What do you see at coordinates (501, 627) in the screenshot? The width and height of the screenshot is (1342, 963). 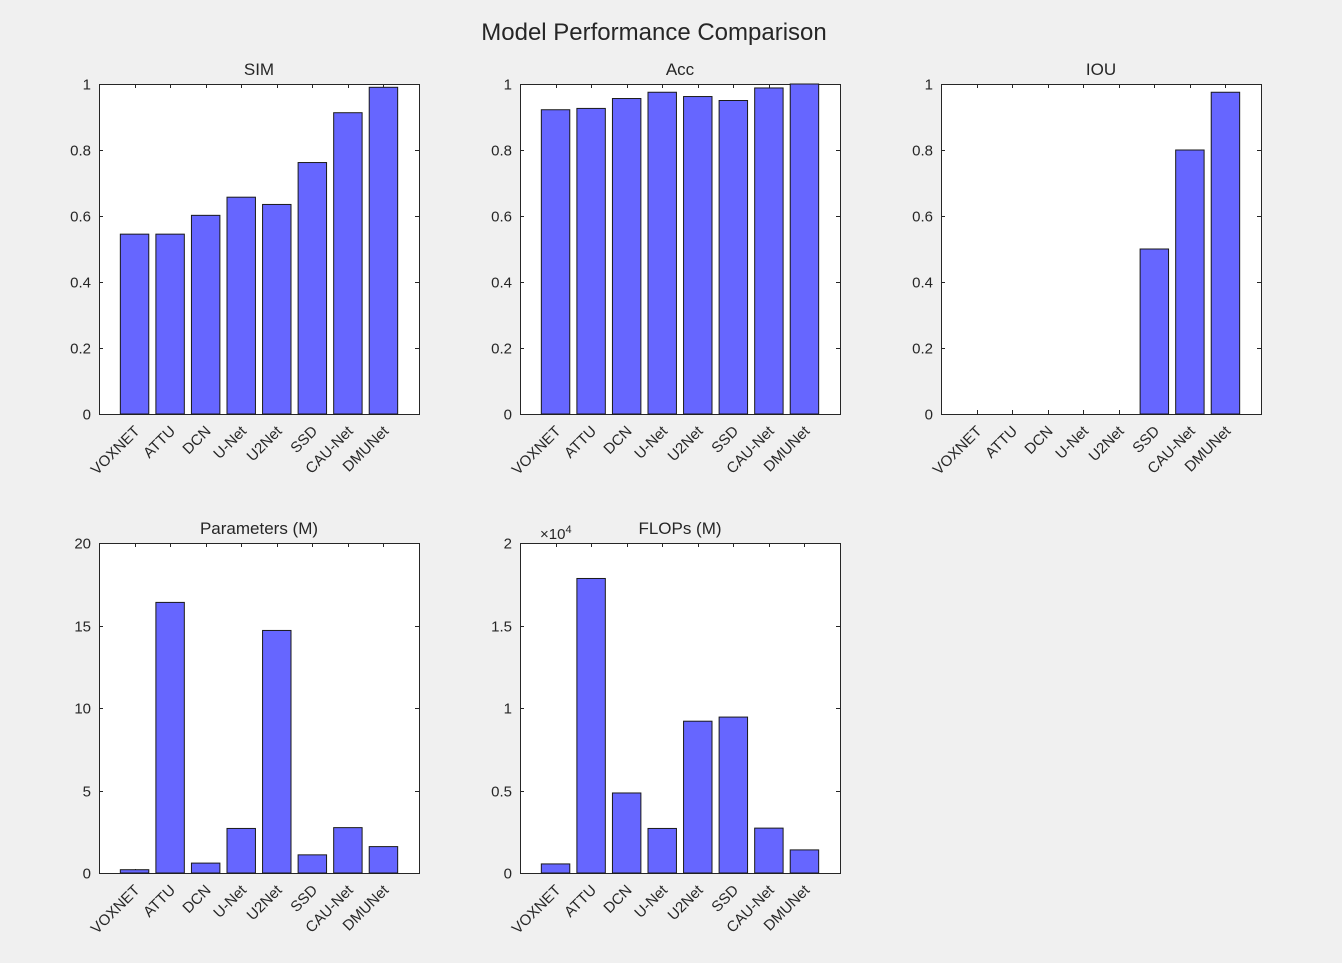 I see `y-tick-label: 1.5` at bounding box center [501, 627].